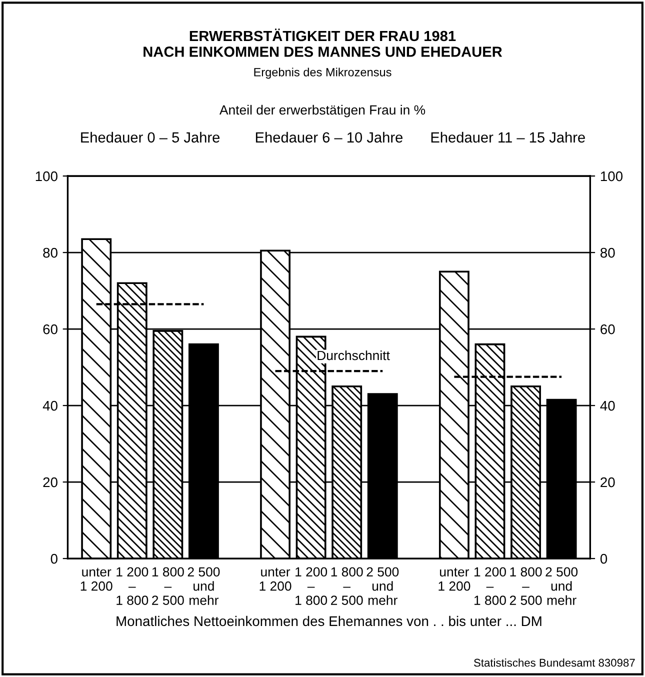 The width and height of the screenshot is (645, 677). Describe the element at coordinates (323, 73) in the screenshot. I see `chart-subtitle: Ergebnis des Mikrozensus` at that location.